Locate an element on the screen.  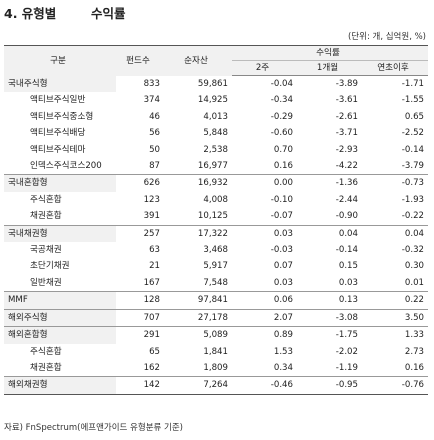
row-return-ytd: -2.52 is located at coordinates (413, 133).